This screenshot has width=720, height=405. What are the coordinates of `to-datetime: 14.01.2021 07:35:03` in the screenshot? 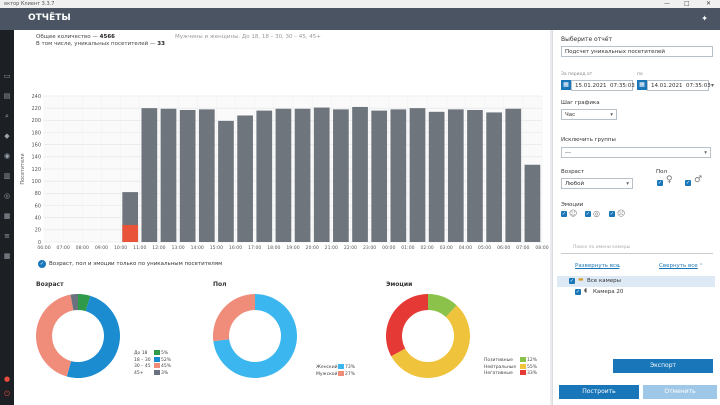 It's located at (679, 85).